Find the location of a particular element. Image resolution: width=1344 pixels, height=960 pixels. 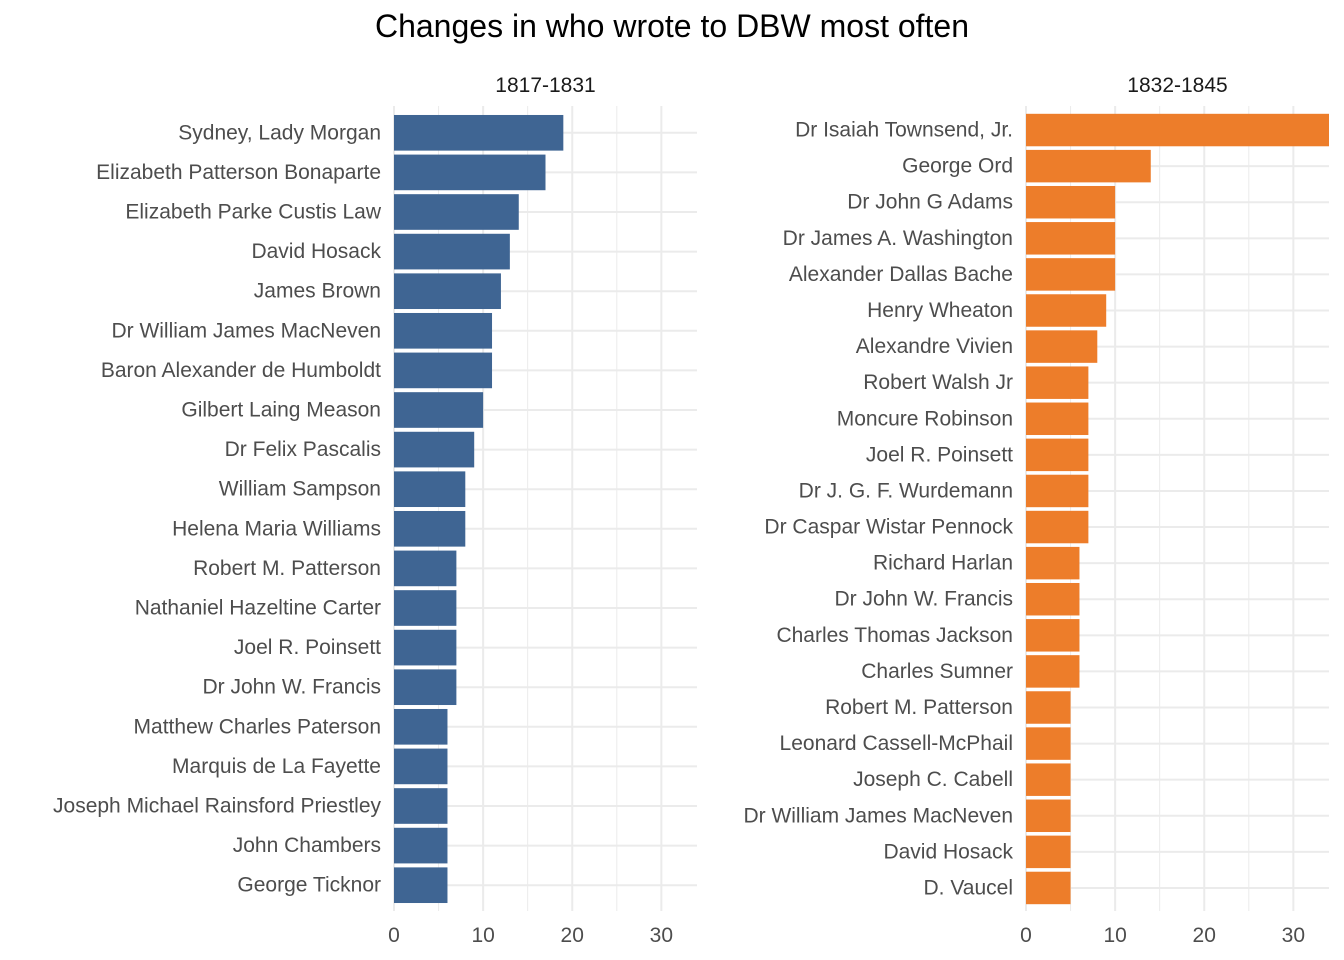

category-label: Alexandre Vivien is located at coordinates (934, 346).